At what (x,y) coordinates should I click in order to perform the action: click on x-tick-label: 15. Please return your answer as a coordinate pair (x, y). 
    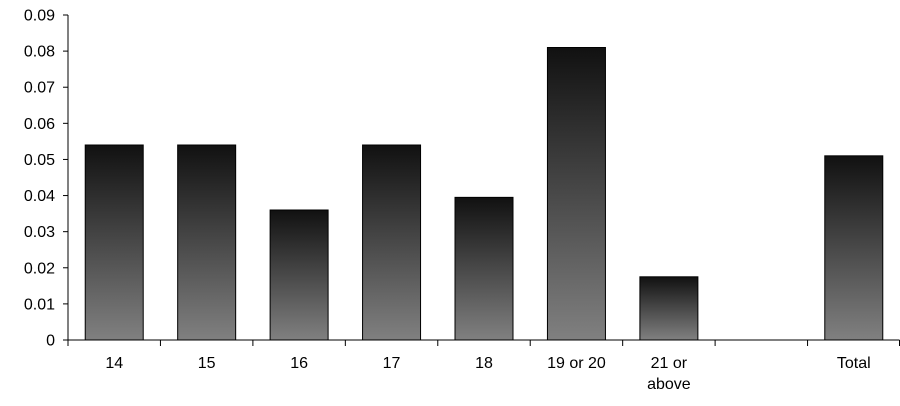
    Looking at the image, I should click on (207, 363).